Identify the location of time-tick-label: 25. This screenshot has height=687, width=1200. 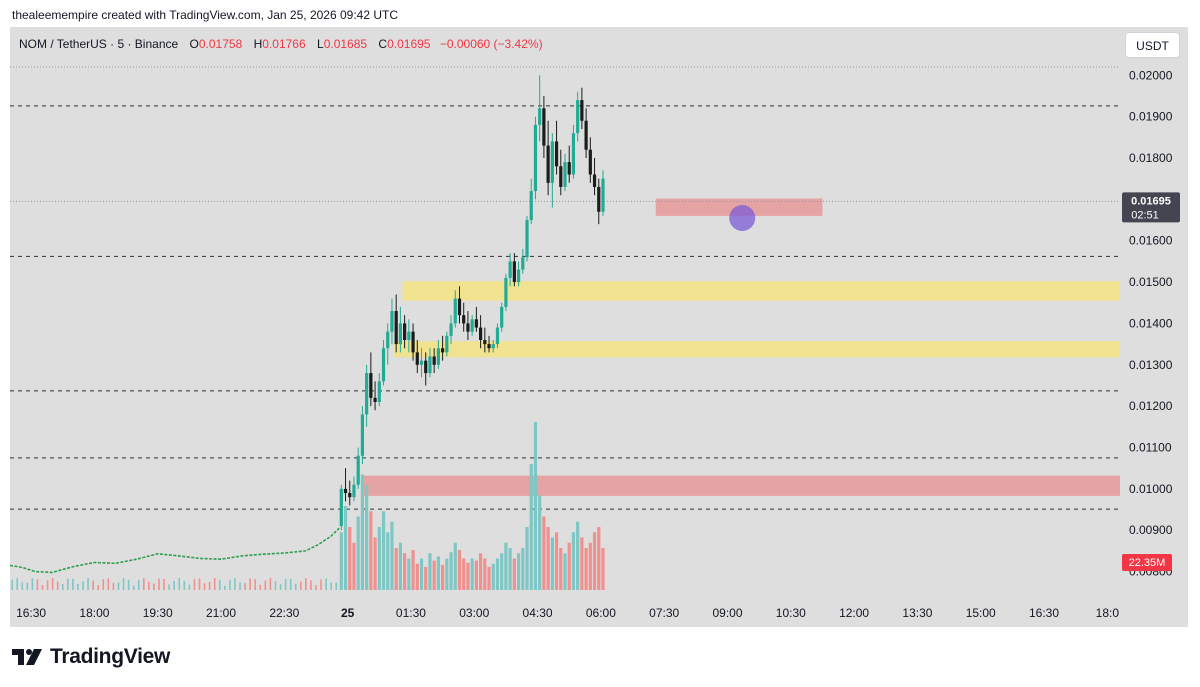
(348, 613).